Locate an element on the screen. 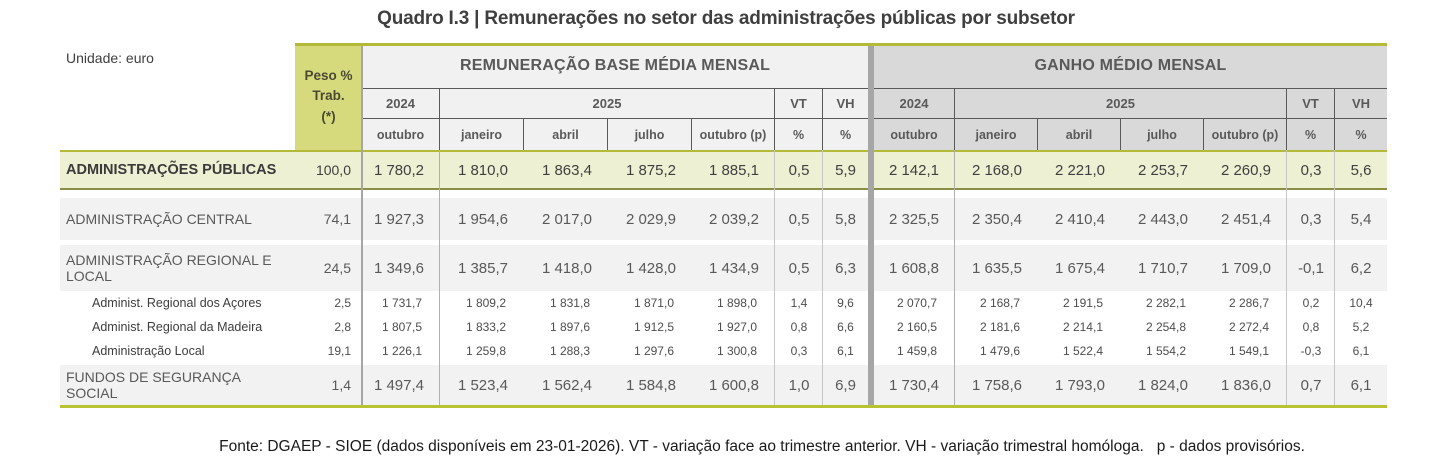  table-top-rule is located at coordinates (841, 44).